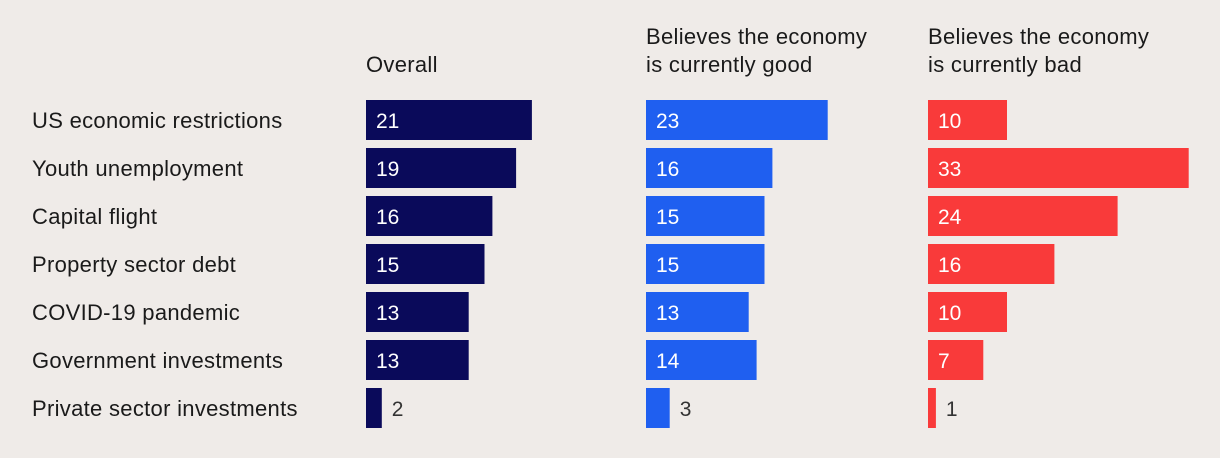 The height and width of the screenshot is (458, 1220). What do you see at coordinates (668, 361) in the screenshot?
I see `bar-value-label: 14` at bounding box center [668, 361].